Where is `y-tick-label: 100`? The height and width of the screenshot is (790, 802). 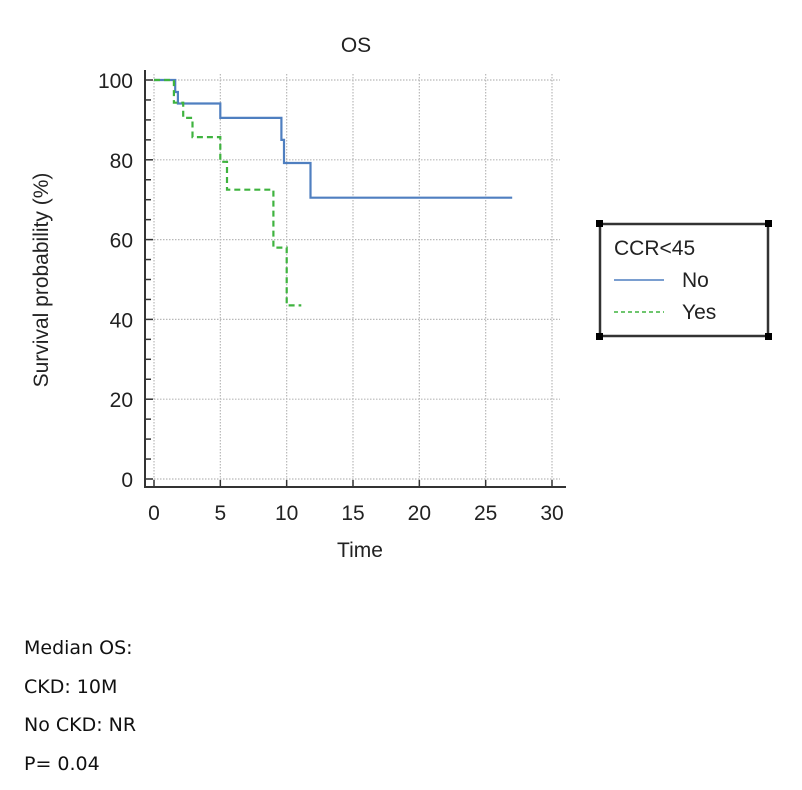
y-tick-label: 100 is located at coordinates (115, 81).